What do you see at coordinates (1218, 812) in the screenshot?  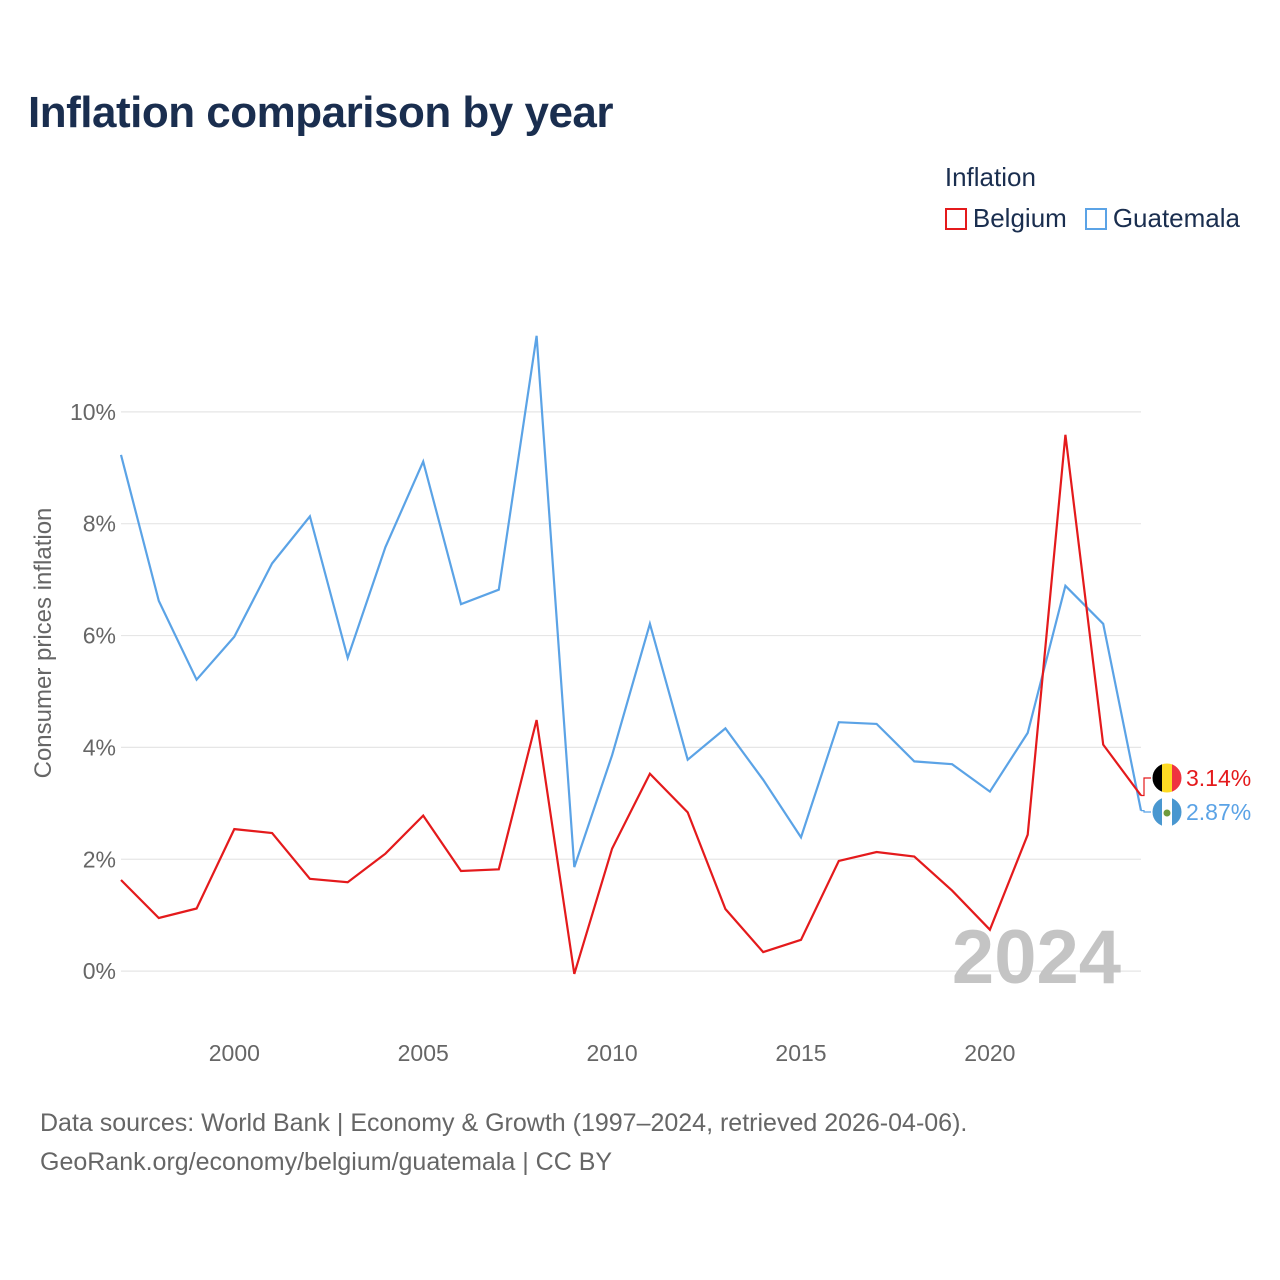 I see `end-label-guatemala: 2.87%` at bounding box center [1218, 812].